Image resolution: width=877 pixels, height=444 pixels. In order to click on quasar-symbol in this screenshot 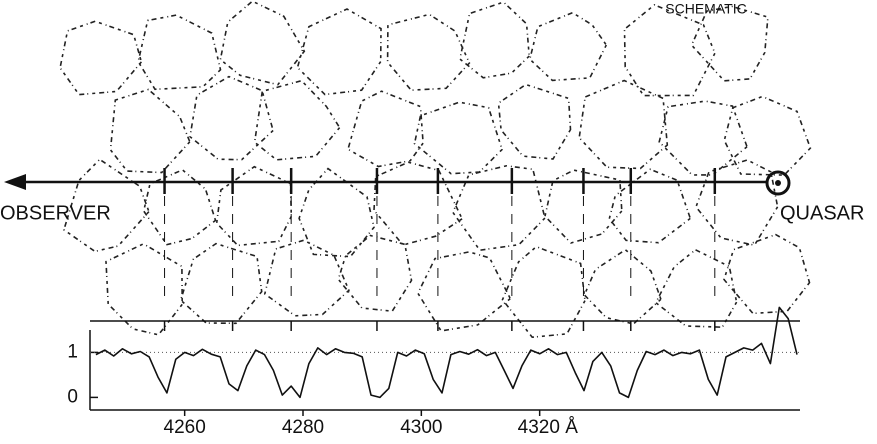, I will do `click(778, 183)`.